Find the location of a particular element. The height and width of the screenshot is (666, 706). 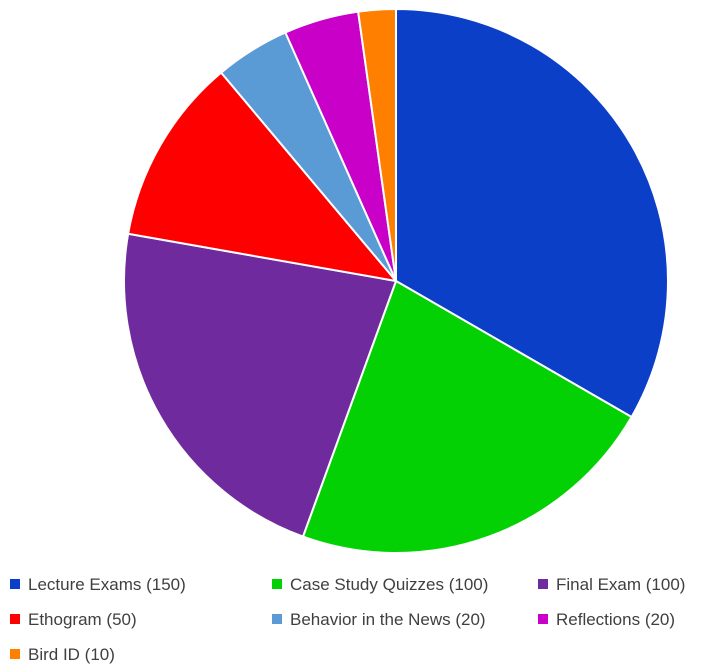

legend-label: Bird ID (10) is located at coordinates (71, 654).